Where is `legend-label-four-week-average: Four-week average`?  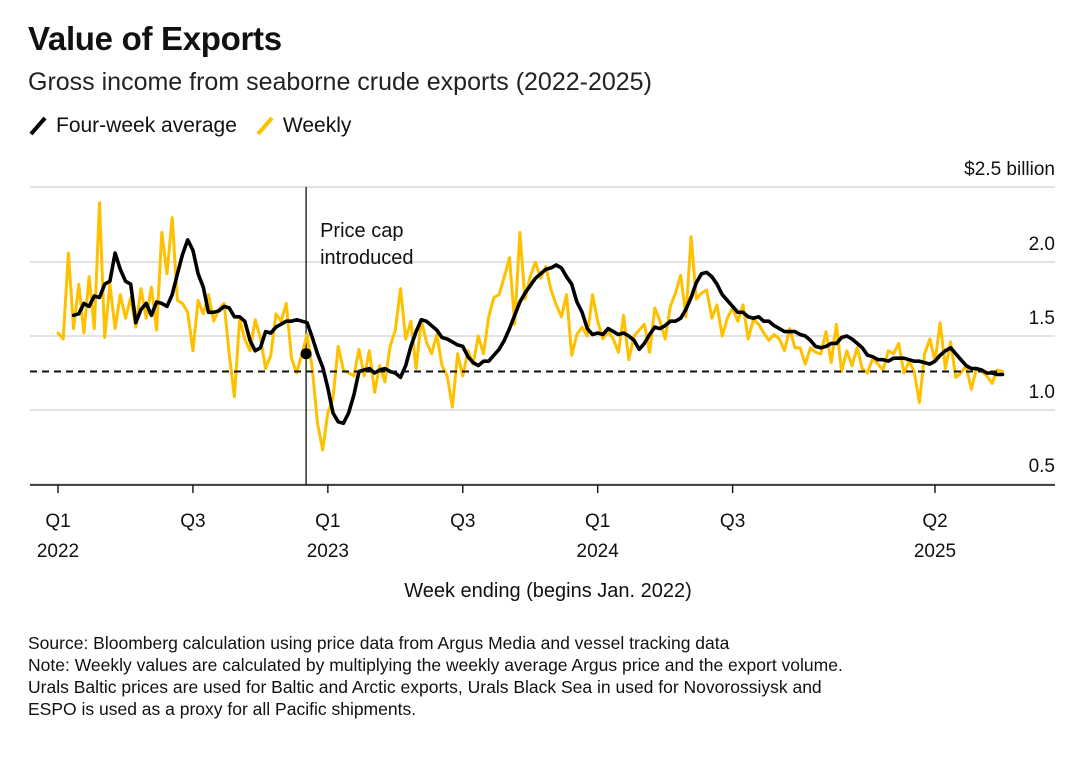 legend-label-four-week-average: Four-week average is located at coordinates (146, 125).